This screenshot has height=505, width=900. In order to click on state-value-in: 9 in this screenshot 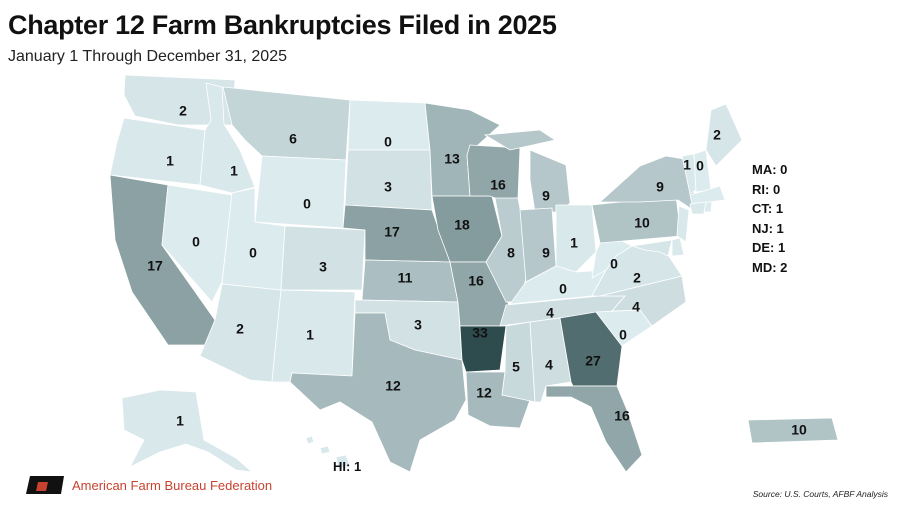, I will do `click(546, 253)`.